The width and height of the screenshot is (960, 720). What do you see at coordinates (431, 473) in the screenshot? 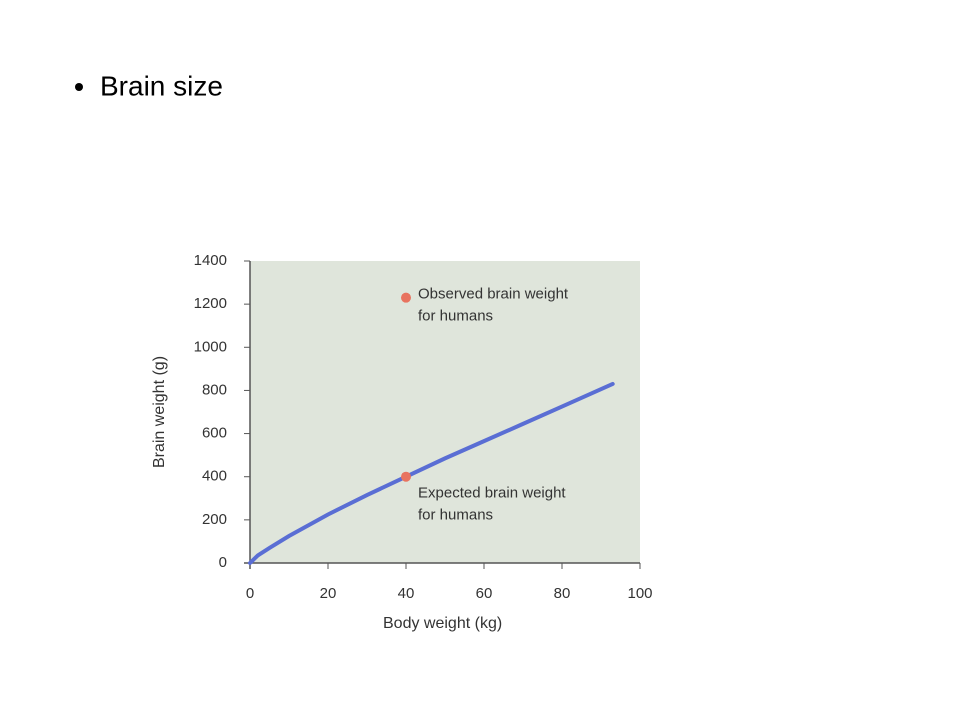
I see `curve` at bounding box center [431, 473].